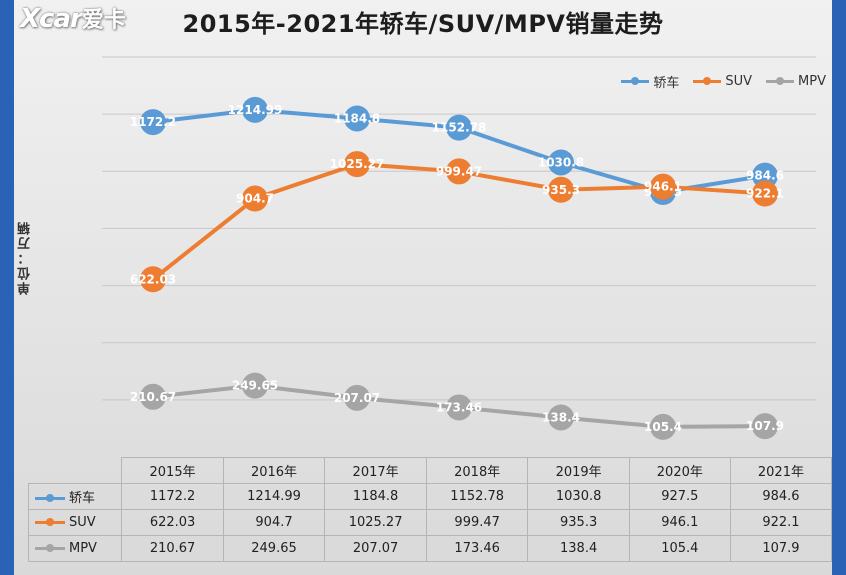  I want to click on data-label: 1030.8, so click(561, 162).